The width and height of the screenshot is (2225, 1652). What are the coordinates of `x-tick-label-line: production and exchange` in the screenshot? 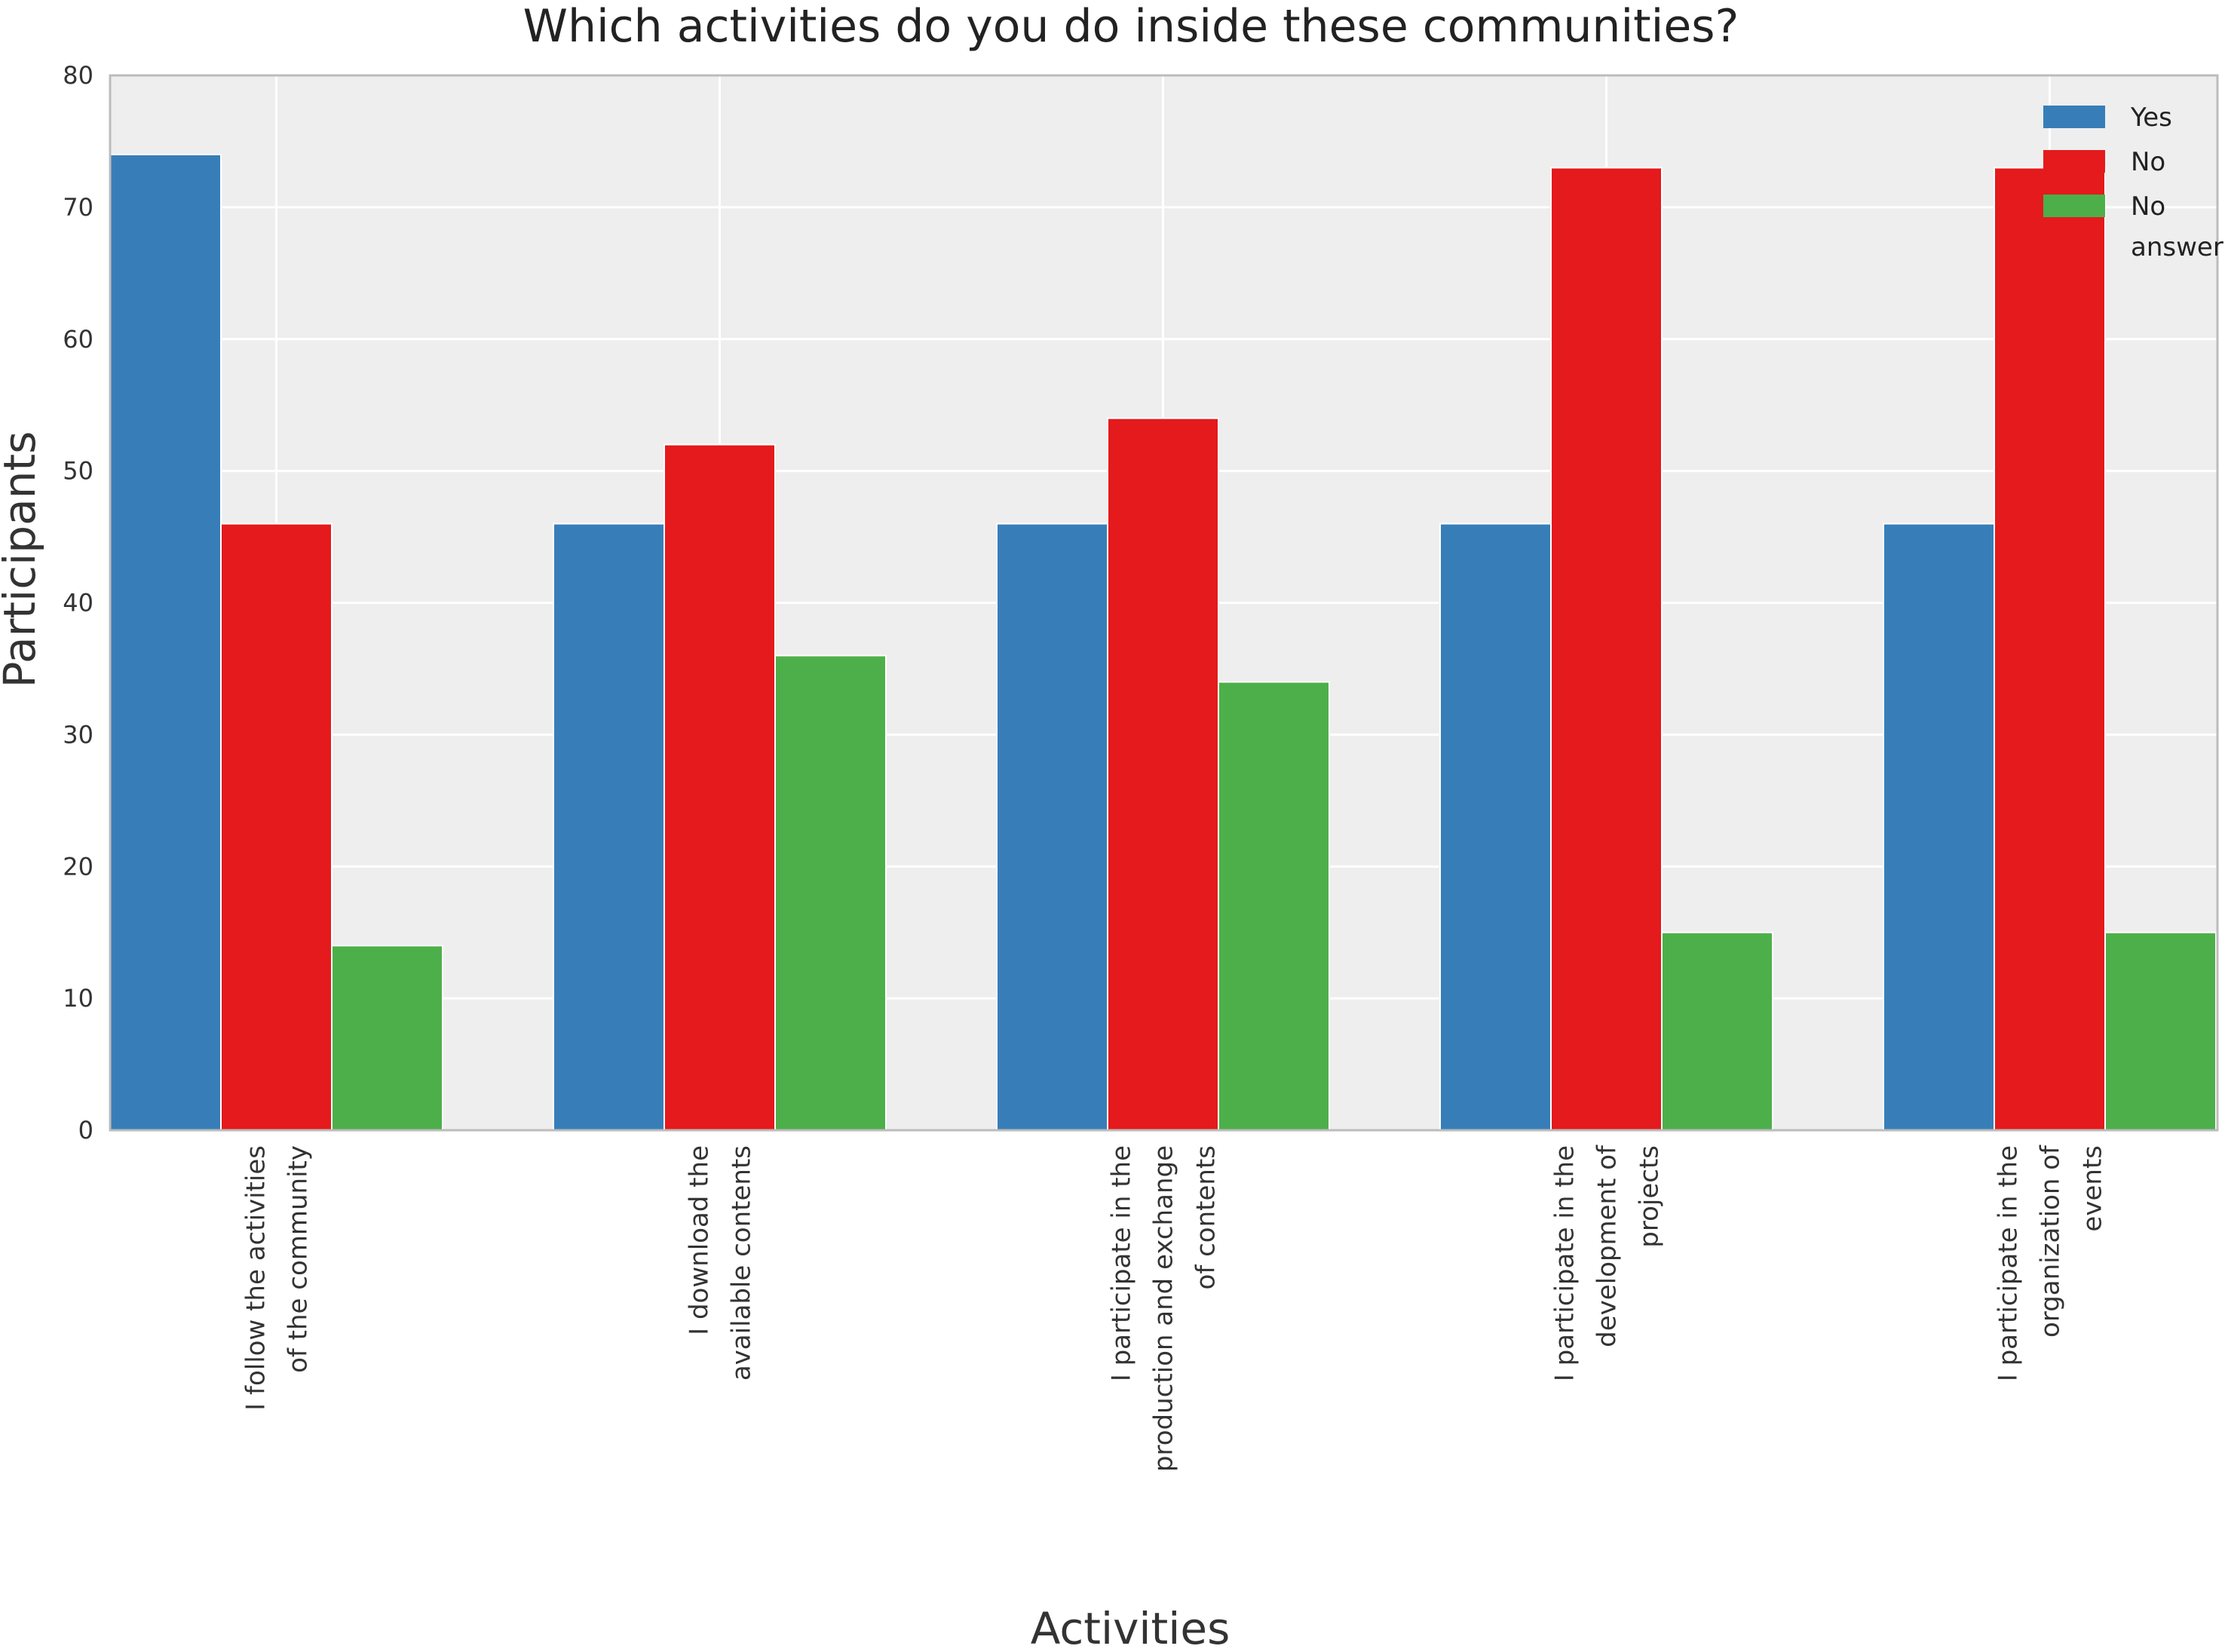 It's located at (1164, 1309).